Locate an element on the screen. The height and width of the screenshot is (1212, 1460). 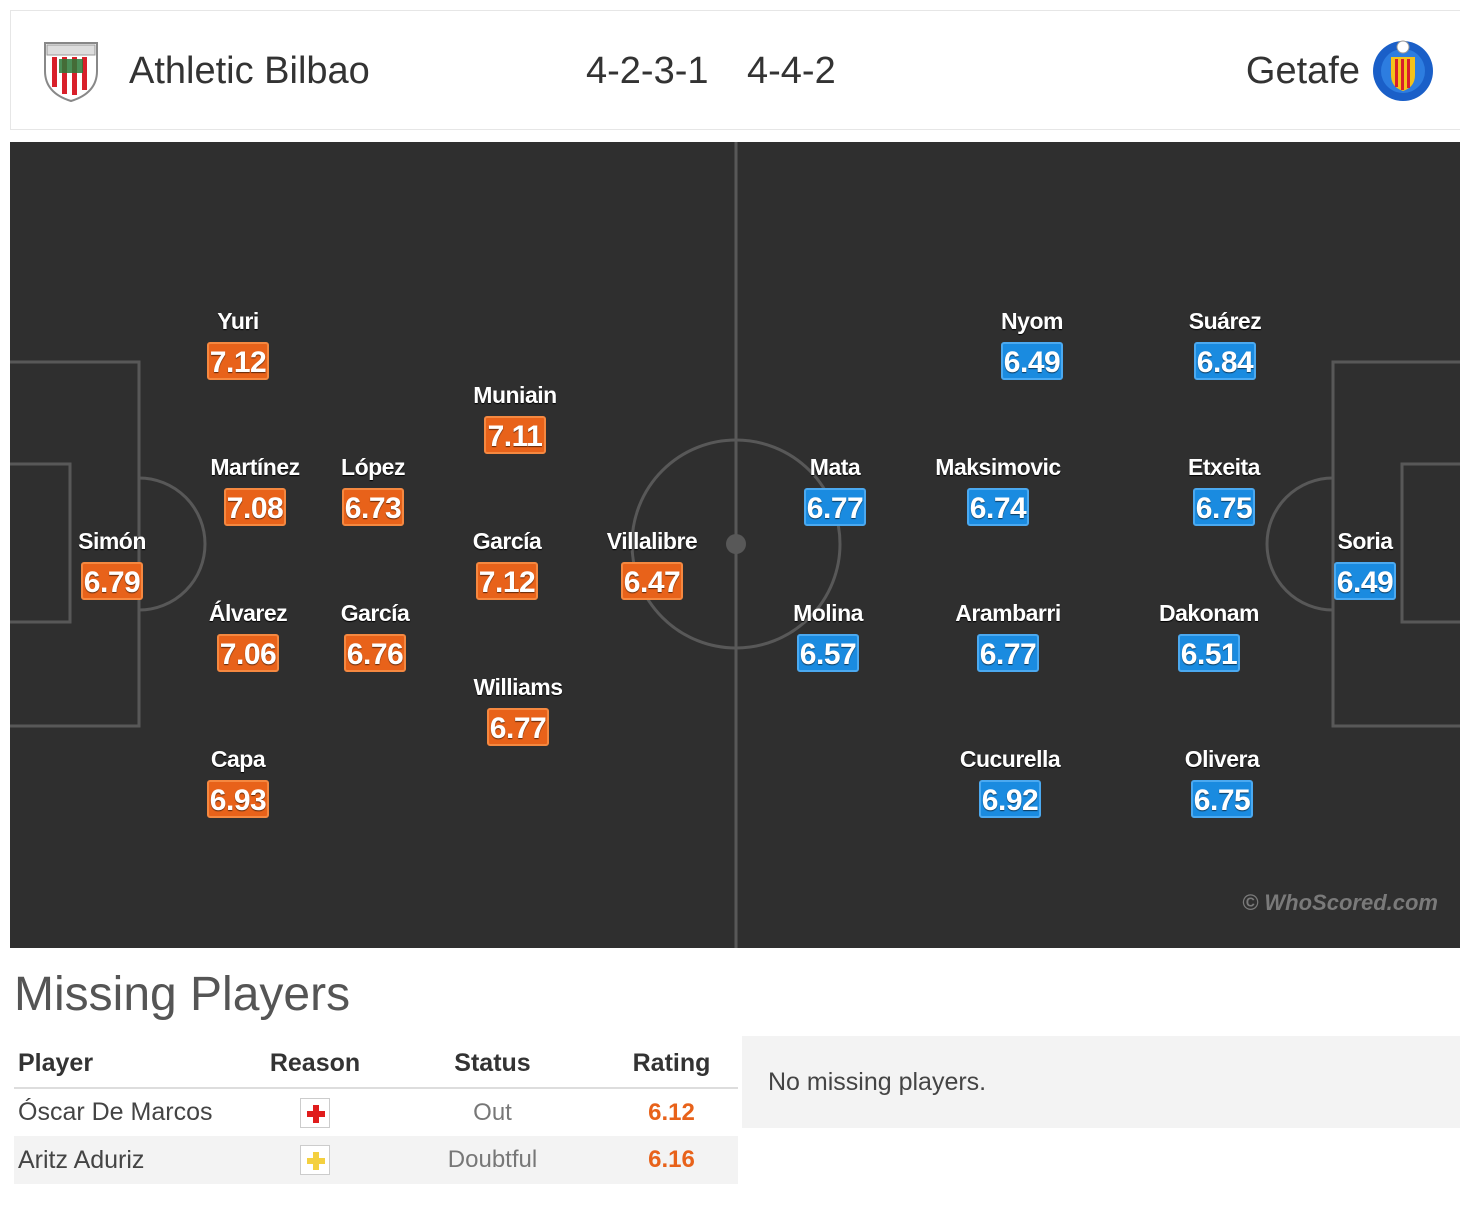
athletic-bilbao-crest-icon is located at coordinates (71, 70).